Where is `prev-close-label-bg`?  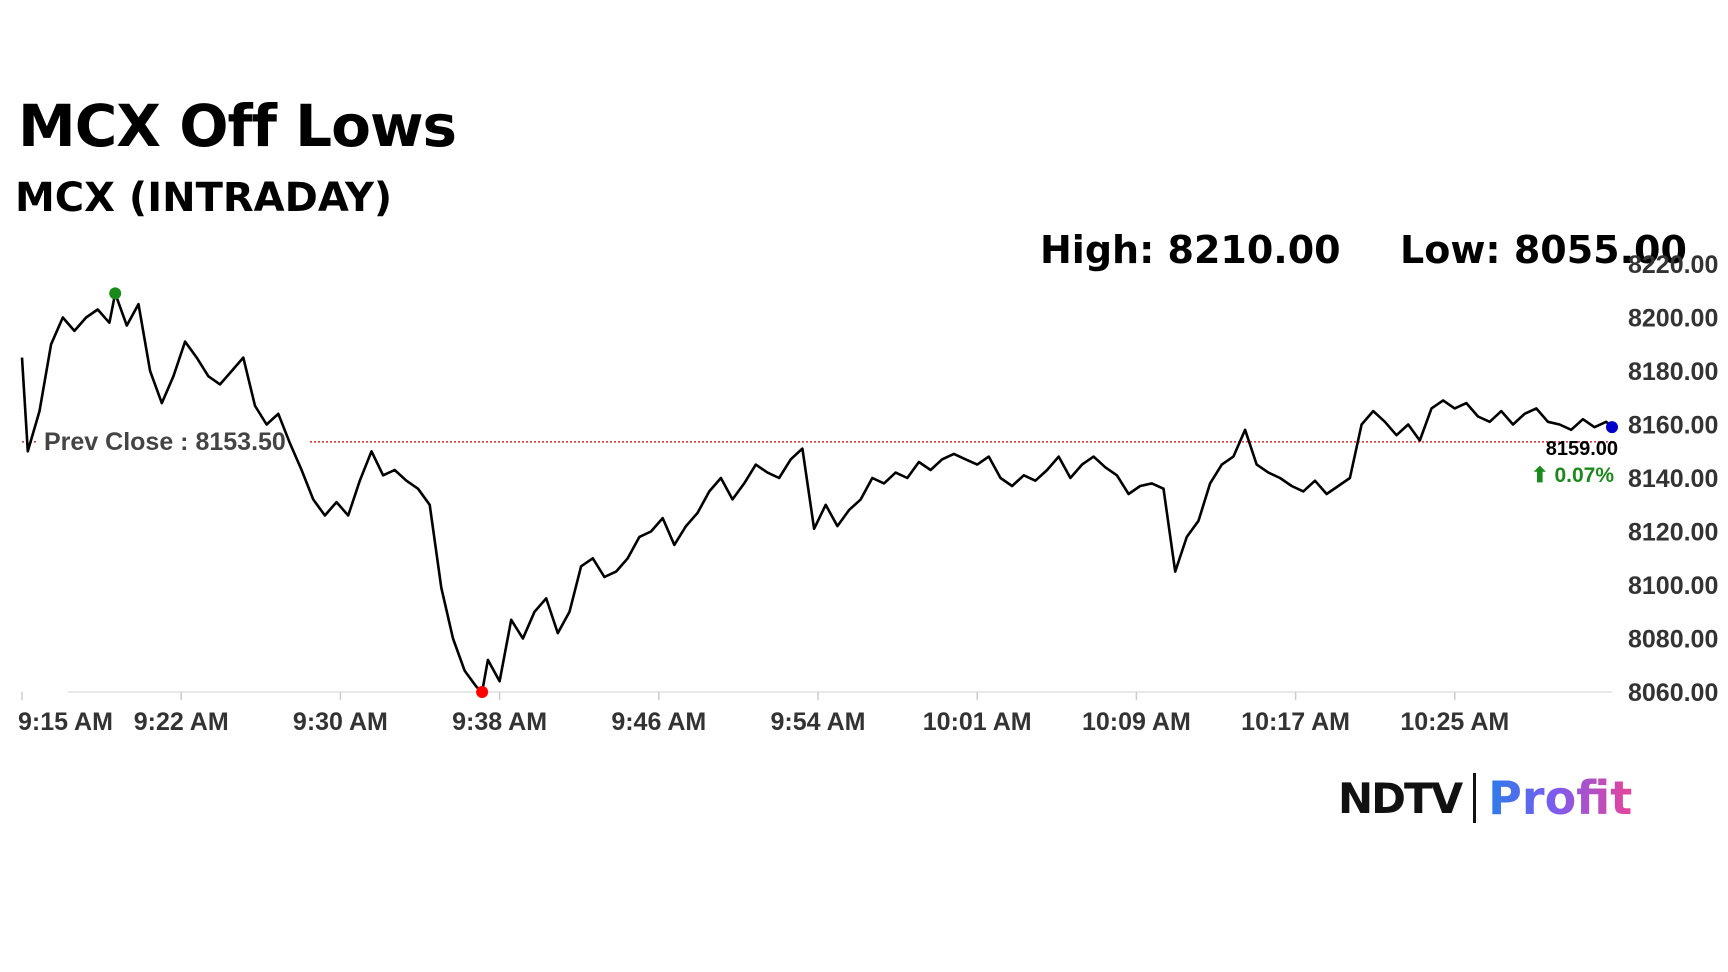
prev-close-label-bg is located at coordinates (174, 441).